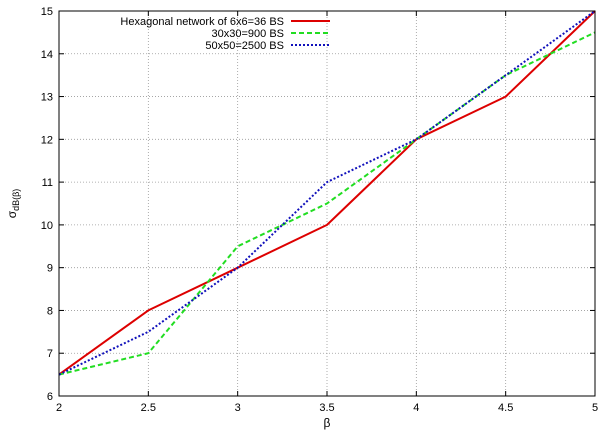 Image resolution: width=598 pixels, height=431 pixels. Describe the element at coordinates (595, 408) in the screenshot. I see `x-tick-label: 5` at that location.